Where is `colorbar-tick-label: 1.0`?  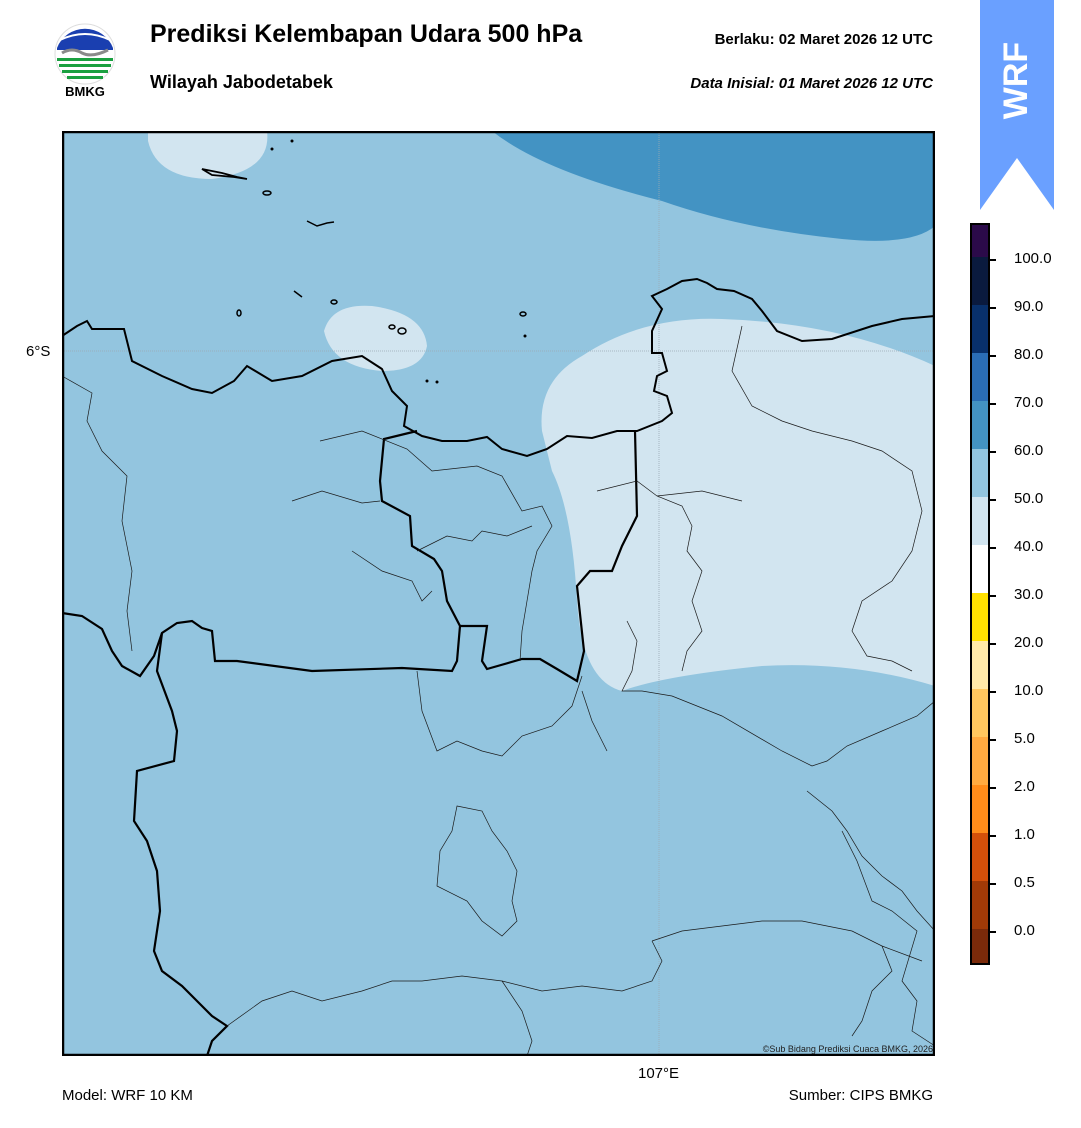
colorbar-tick-label: 1.0 is located at coordinates (1024, 834).